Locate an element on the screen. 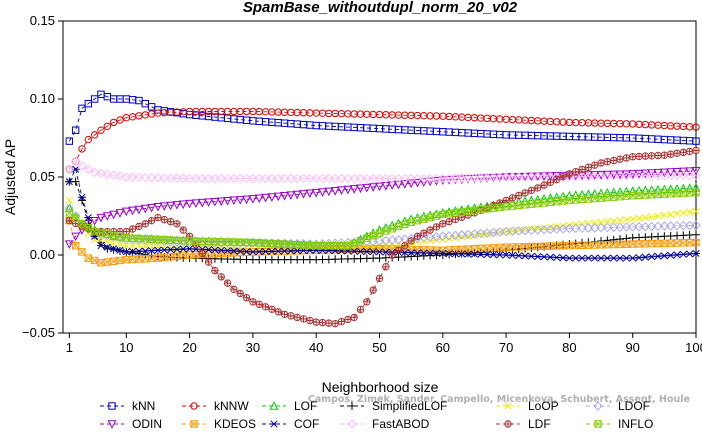 The width and height of the screenshot is (702, 434). legend-item-fastabod: FastABOD is located at coordinates (385, 424).